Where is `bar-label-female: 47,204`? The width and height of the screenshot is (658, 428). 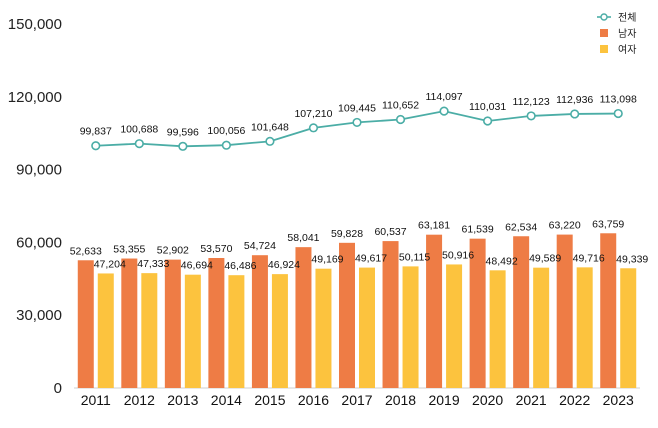 bar-label-female: 47,204 is located at coordinates (110, 264).